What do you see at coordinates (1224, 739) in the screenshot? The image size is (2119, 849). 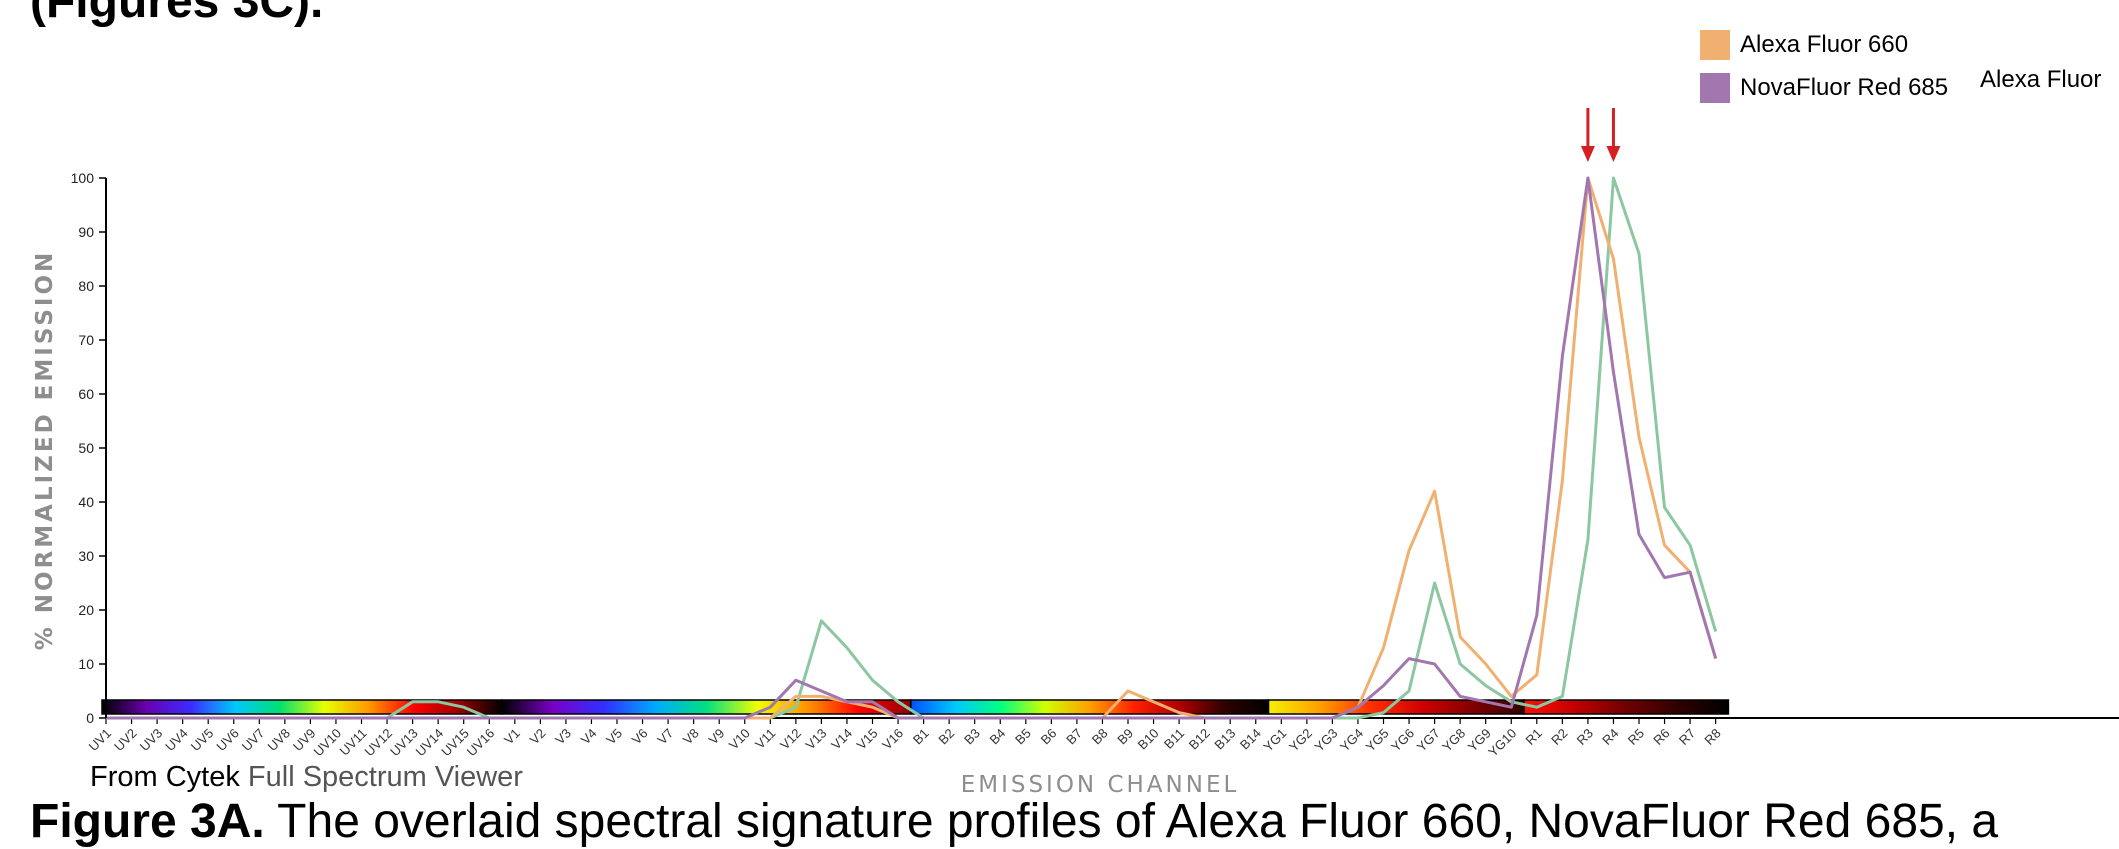 I see `x-tick-label-b13: B13` at bounding box center [1224, 739].